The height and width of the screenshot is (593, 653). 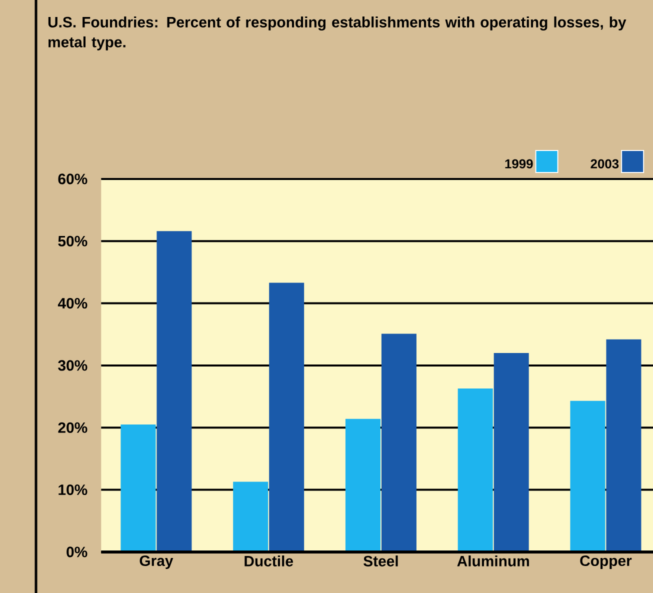 I want to click on x-tick-label: Ductile, so click(x=268, y=560).